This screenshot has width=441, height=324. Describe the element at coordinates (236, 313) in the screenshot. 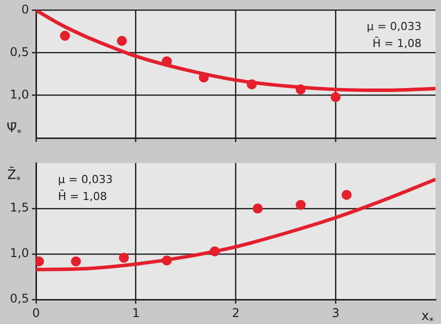

I see `x-tick-label: 2` at that location.